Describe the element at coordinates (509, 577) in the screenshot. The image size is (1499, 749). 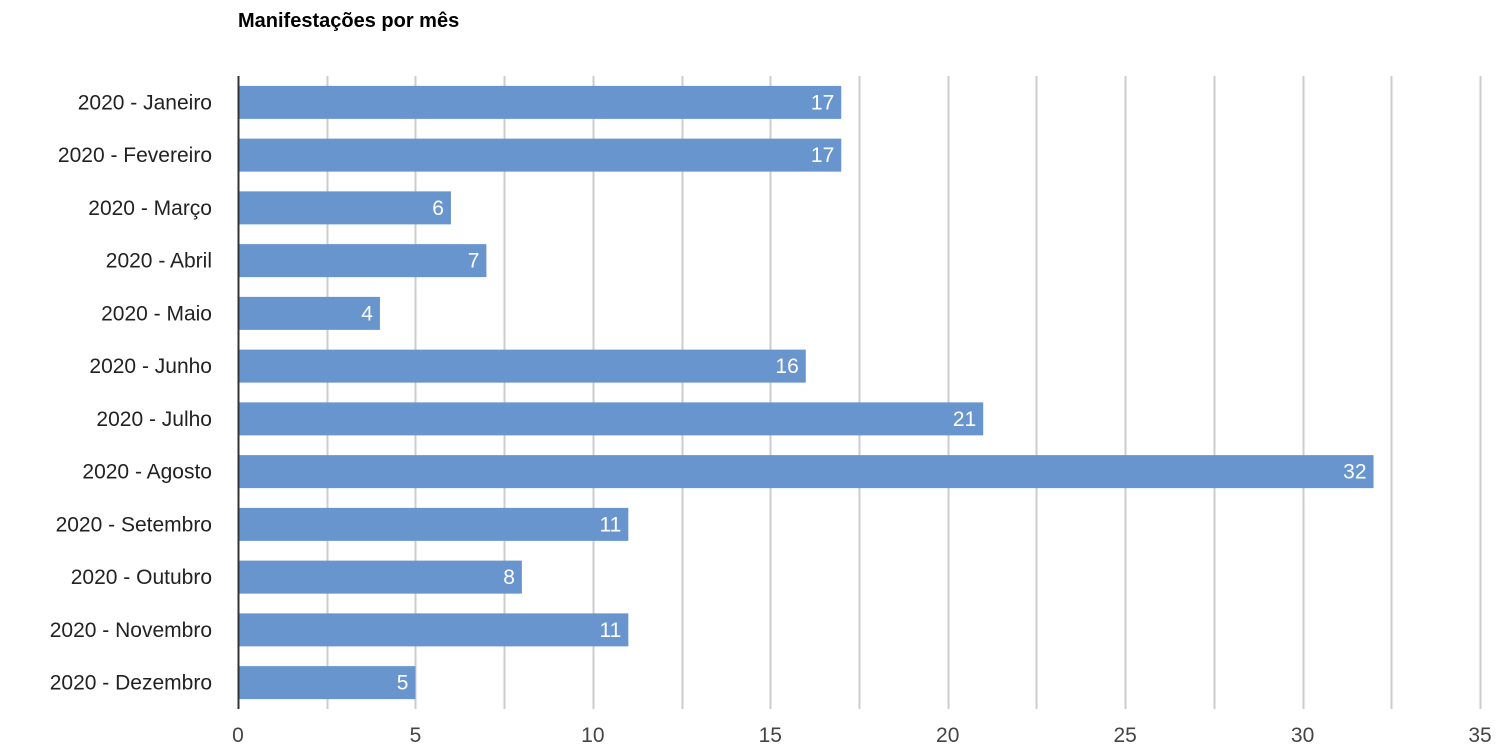
I see `data-label-10: 8` at that location.